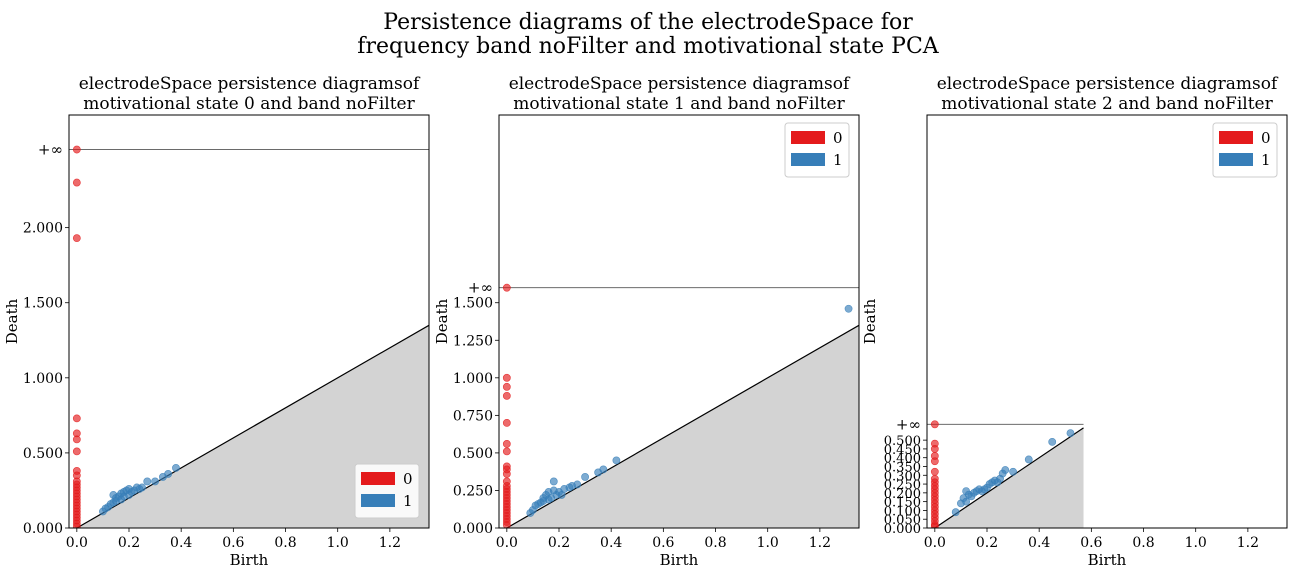 The image size is (1296, 576). What do you see at coordinates (902, 520) in the screenshot?
I see `y-tick-label: 0.050` at bounding box center [902, 520].